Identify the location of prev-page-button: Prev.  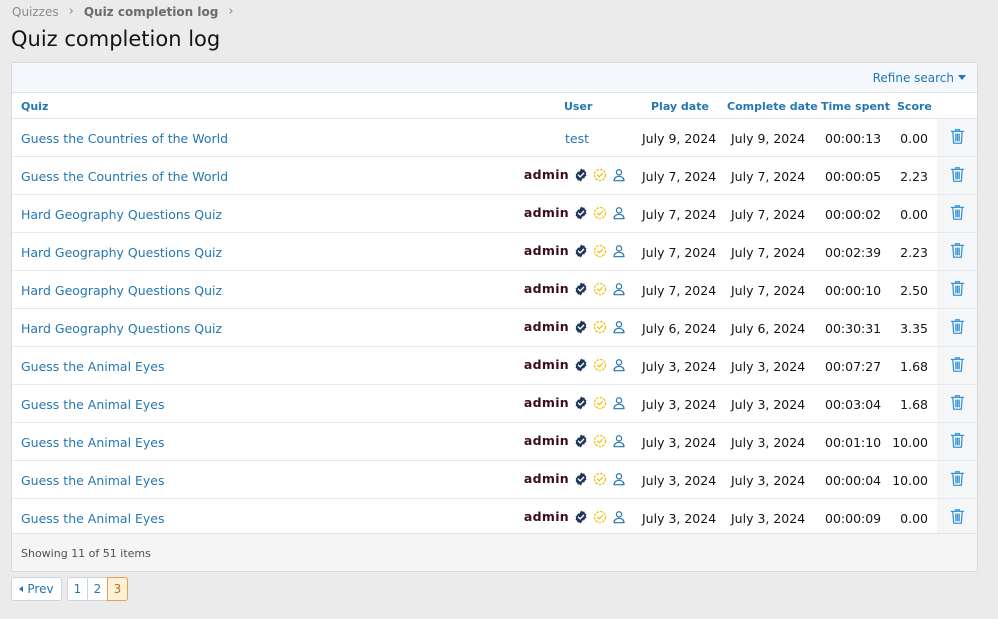
(36, 589).